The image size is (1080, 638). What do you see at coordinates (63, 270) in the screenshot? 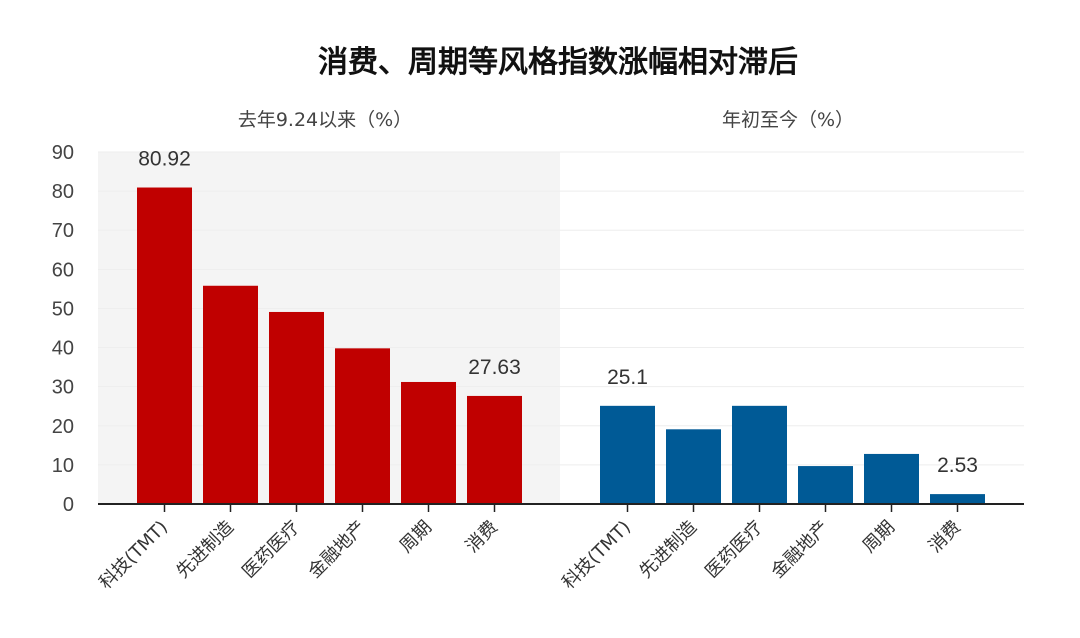
I see `y-tick-label: 60` at bounding box center [63, 270].